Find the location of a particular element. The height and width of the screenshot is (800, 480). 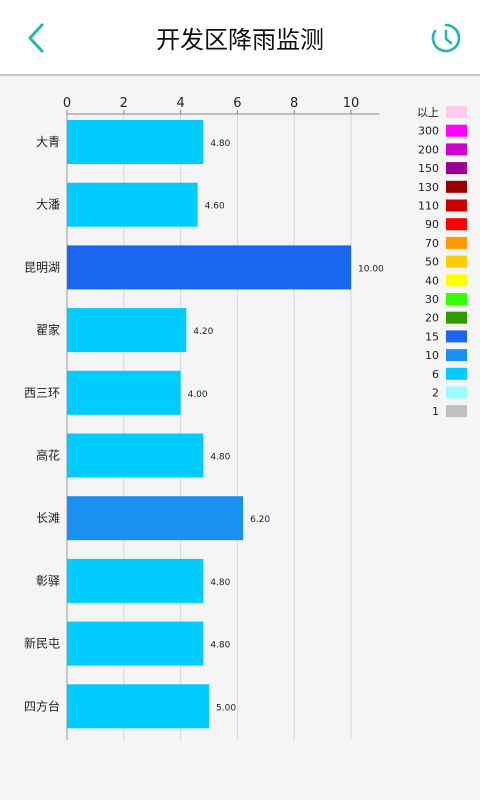

legend-label: 50 is located at coordinates (432, 262).